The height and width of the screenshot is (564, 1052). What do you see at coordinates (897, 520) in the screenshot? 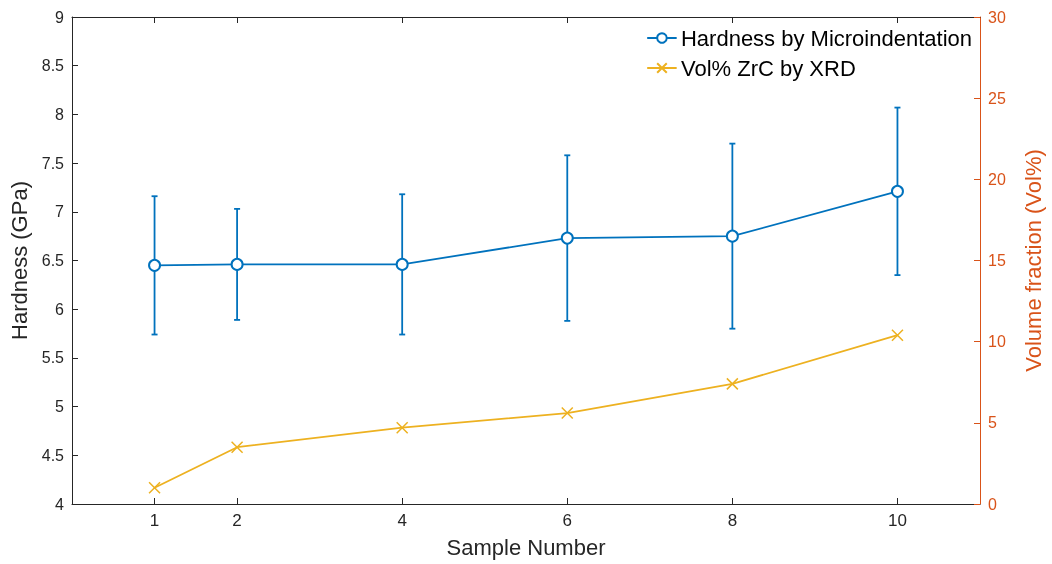
I see `x-tick-label: 10` at bounding box center [897, 520].